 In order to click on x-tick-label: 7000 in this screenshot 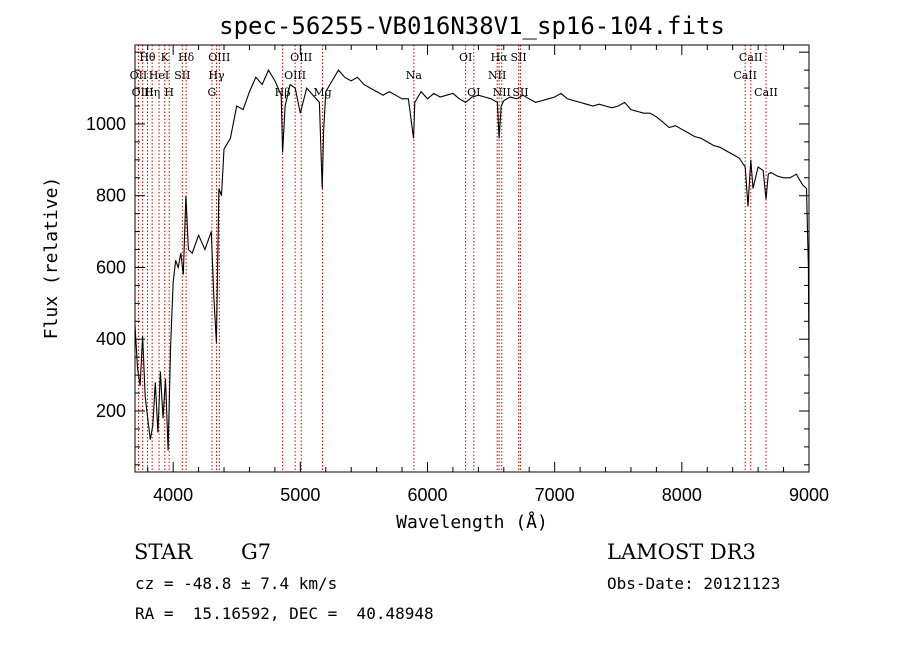, I will do `click(555, 495)`.